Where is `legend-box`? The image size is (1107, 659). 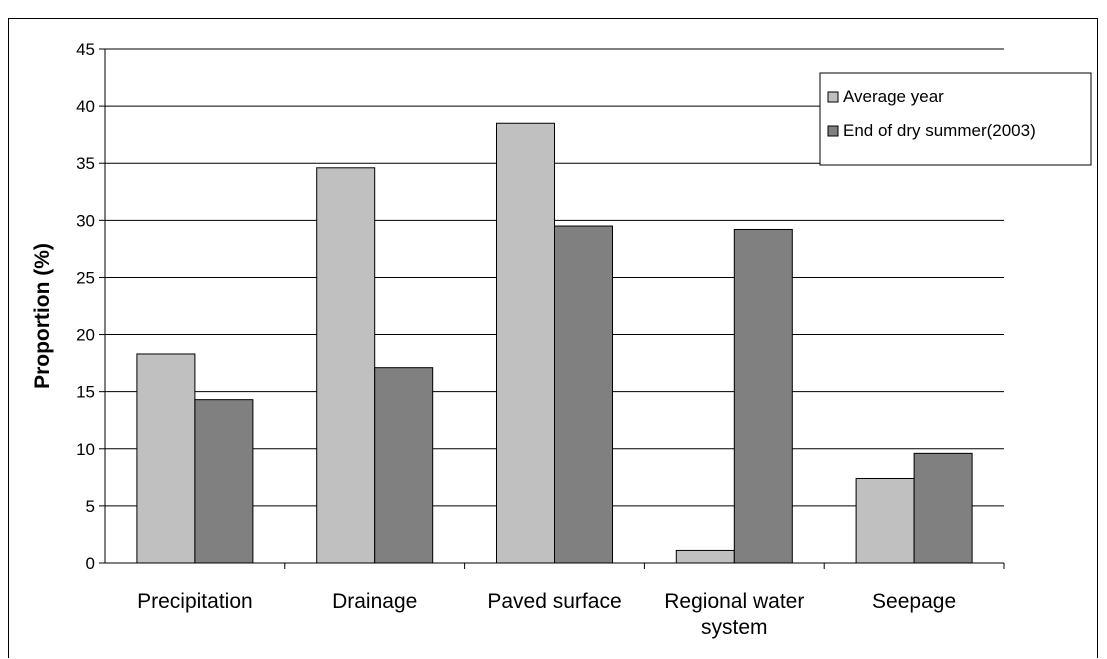
legend-box is located at coordinates (955, 119).